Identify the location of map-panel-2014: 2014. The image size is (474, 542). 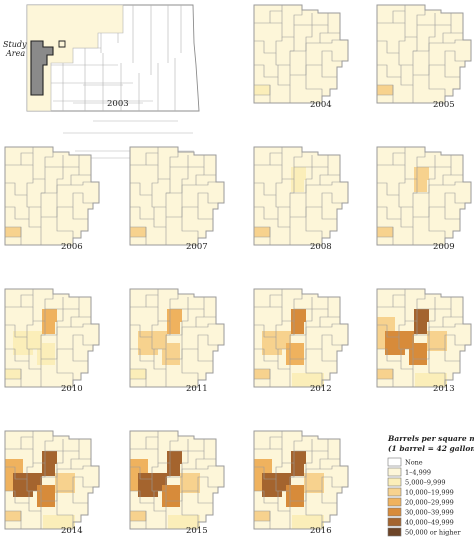
(52, 483).